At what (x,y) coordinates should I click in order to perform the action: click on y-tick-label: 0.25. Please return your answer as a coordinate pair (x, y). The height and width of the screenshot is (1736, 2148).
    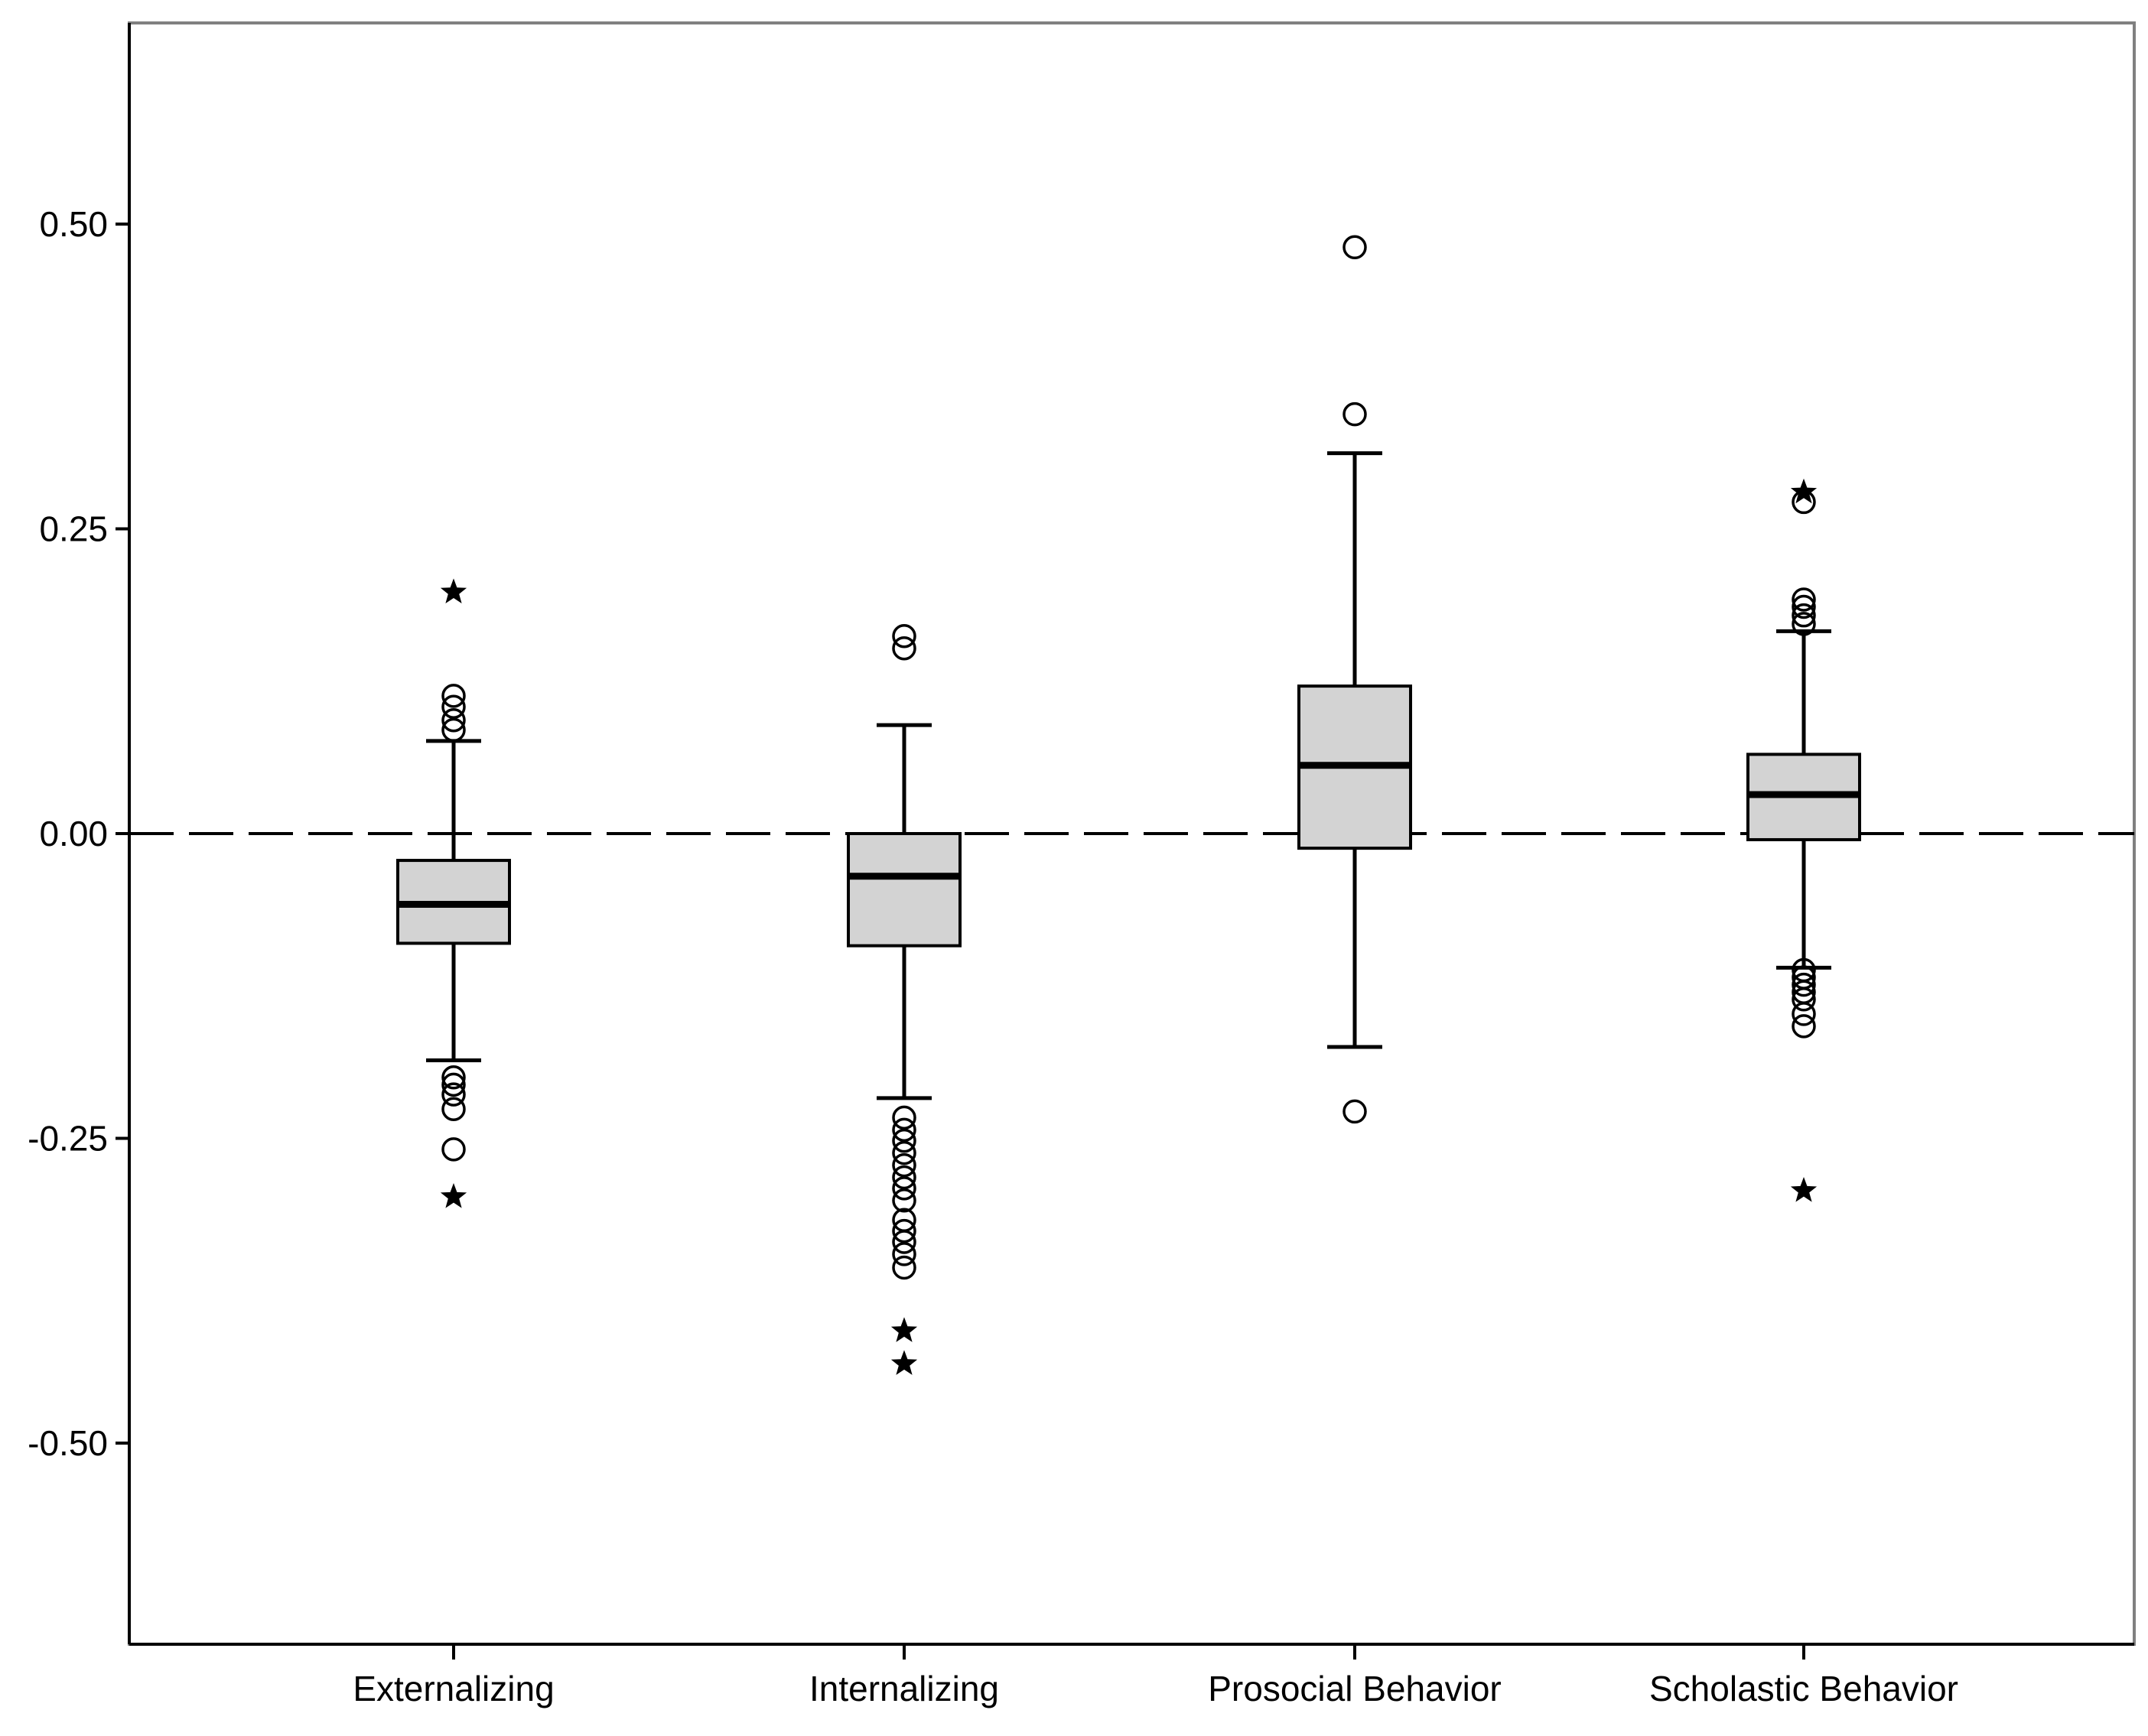
    Looking at the image, I should click on (73, 529).